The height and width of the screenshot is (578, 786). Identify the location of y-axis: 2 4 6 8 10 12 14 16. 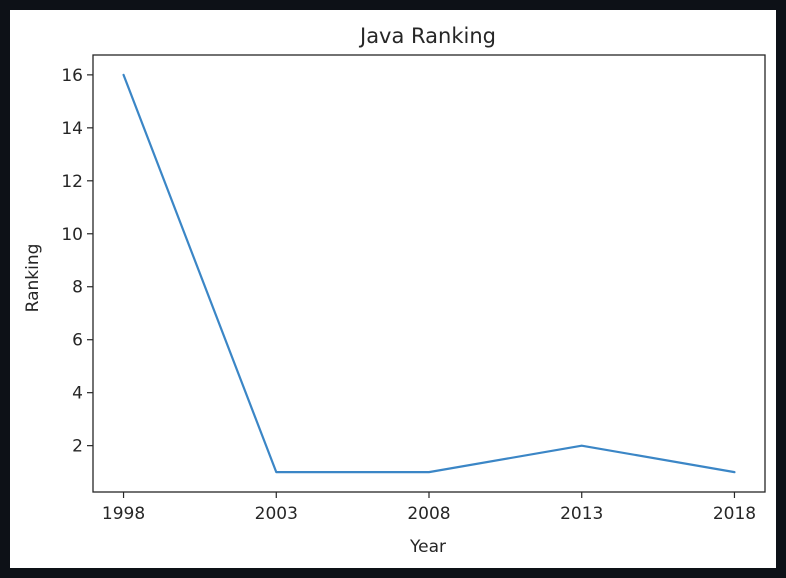
(77, 261).